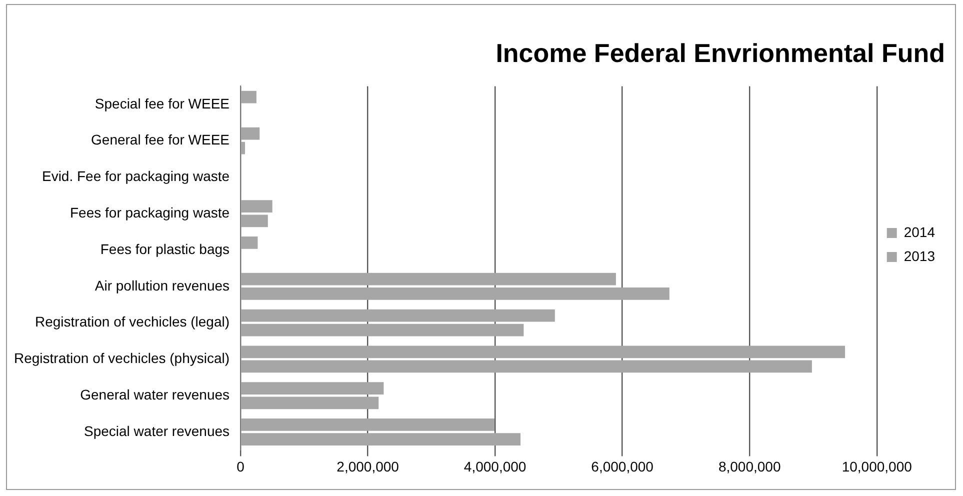 The image size is (963, 496). Describe the element at coordinates (165, 248) in the screenshot. I see `y-tick-label: Fees for plastic bags` at that location.